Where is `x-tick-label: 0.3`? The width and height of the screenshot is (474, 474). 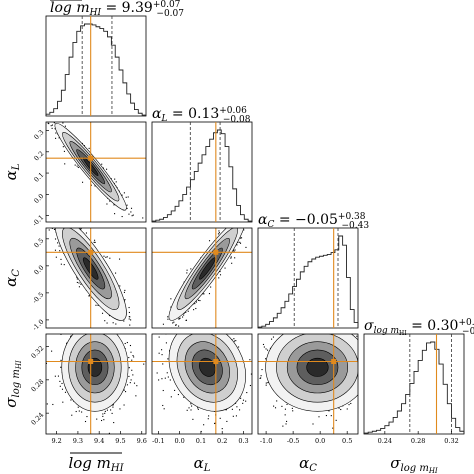
x-tick-label: 0.3 is located at coordinates (243, 441).